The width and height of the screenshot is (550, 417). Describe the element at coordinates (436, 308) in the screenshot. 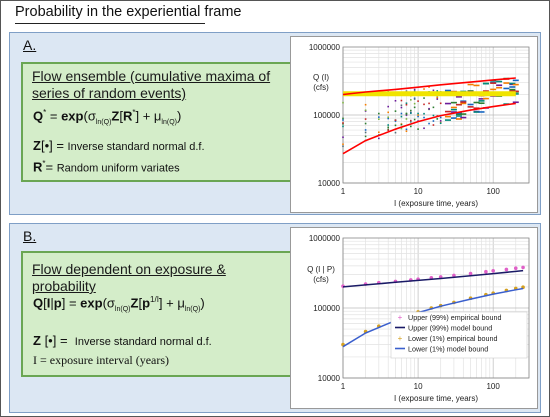

I see `chart-b-plot-frame` at that location.